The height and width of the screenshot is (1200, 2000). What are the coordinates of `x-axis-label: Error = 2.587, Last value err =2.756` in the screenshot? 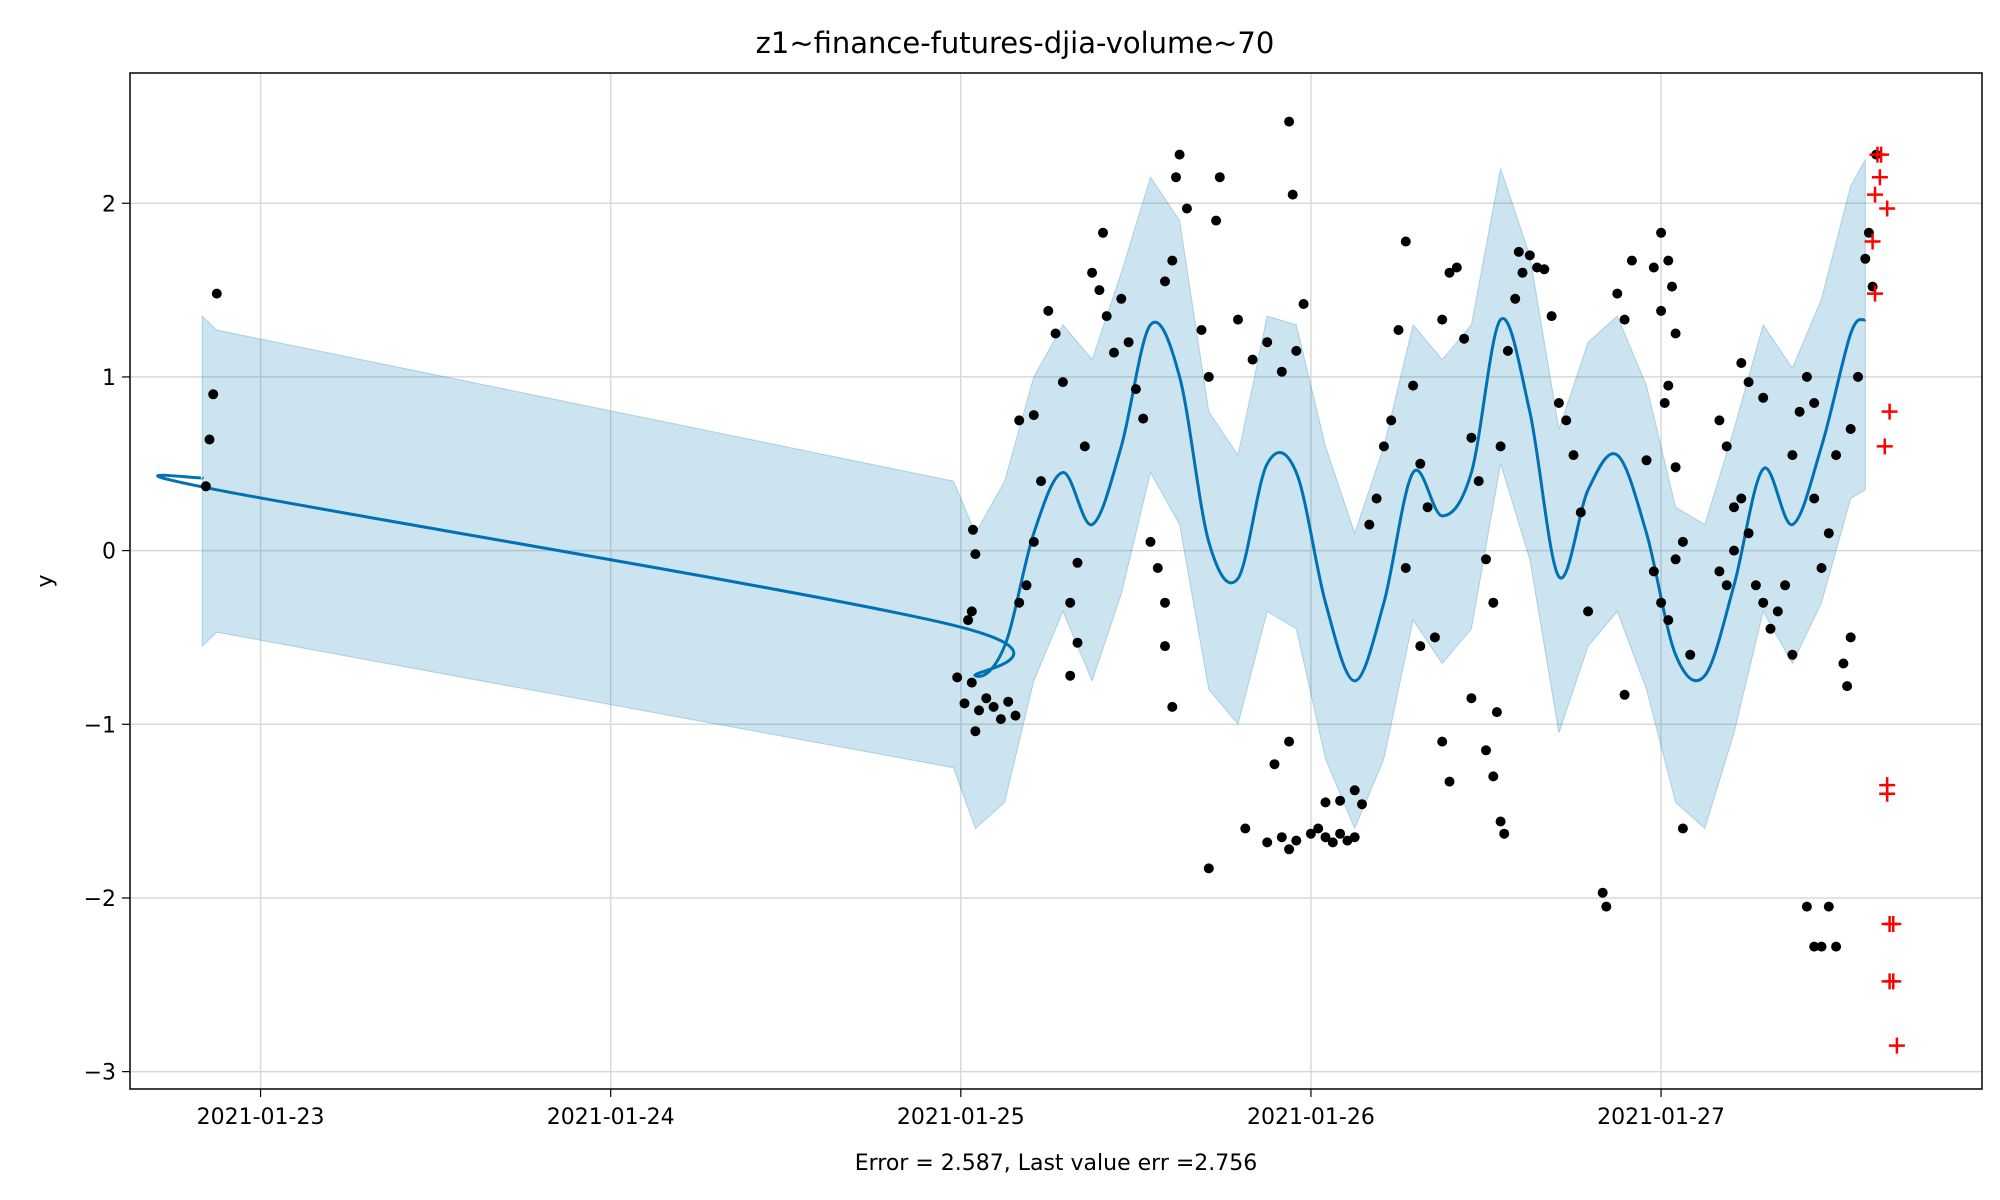 It's located at (1056, 1163).